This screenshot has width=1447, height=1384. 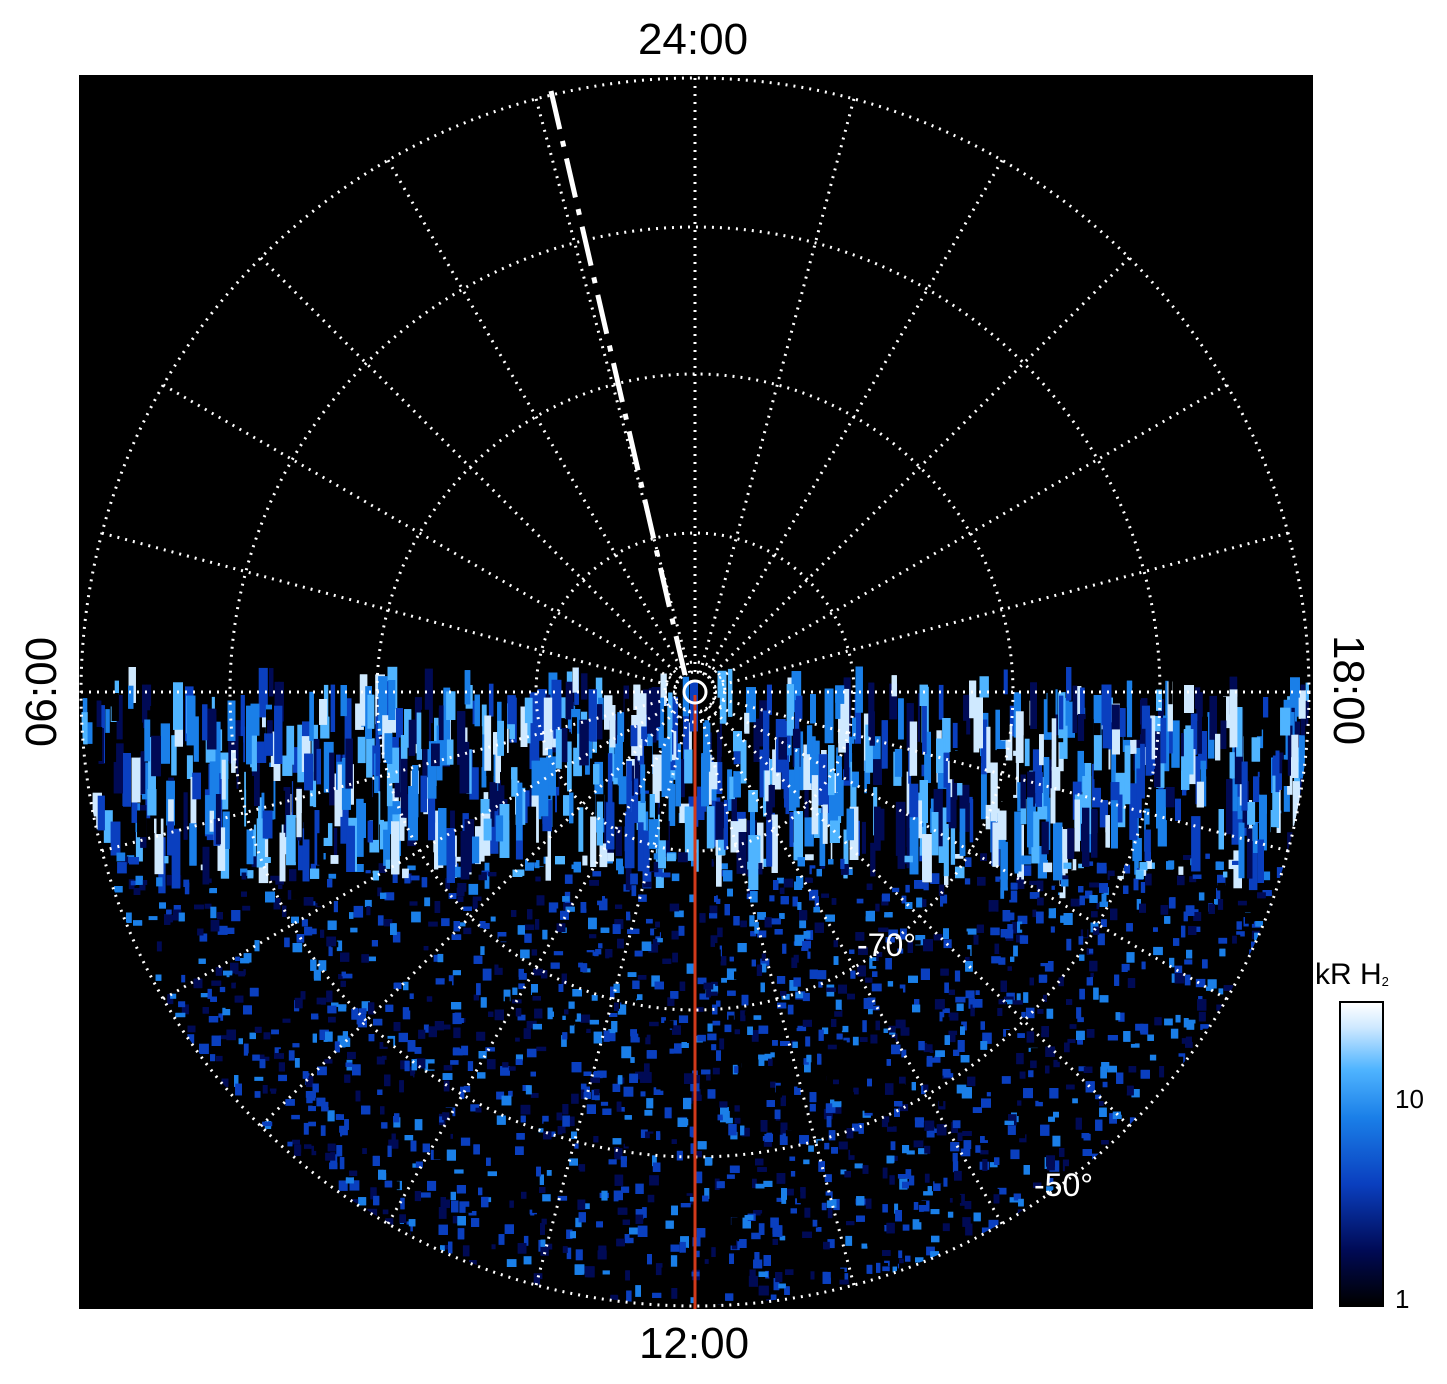 I want to click on lat-label-50: -50°, so click(x=1063, y=1185).